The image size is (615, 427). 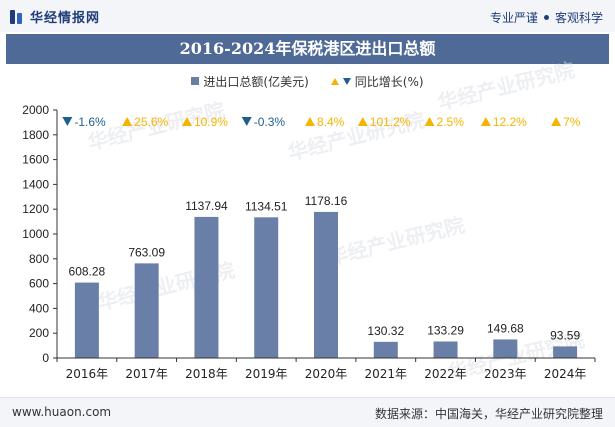 I want to click on footer: www.huaon.com 数据来源：中国海关，华经产业研究院整理, so click(x=307, y=412).